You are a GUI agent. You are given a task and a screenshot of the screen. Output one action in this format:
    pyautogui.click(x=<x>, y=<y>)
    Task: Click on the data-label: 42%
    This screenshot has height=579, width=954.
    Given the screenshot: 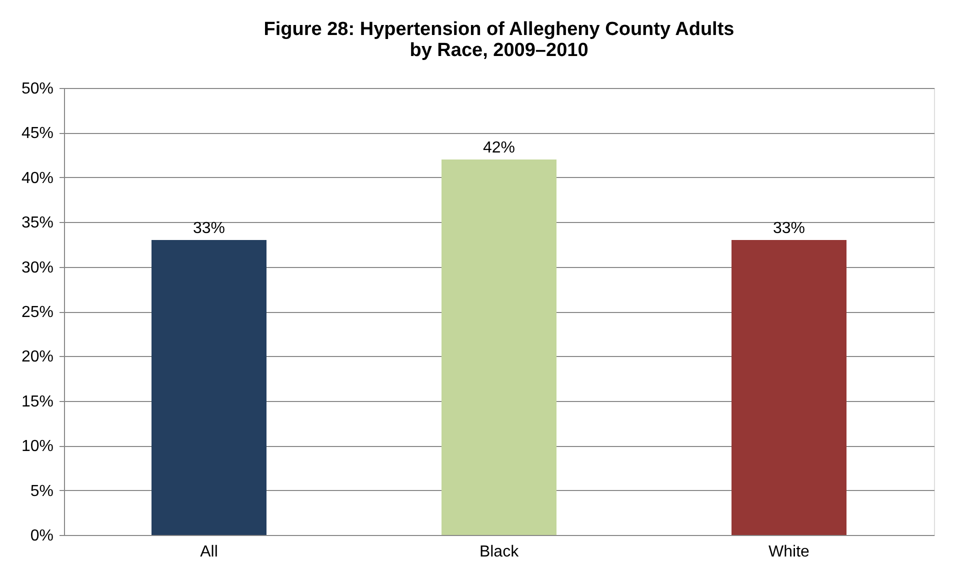 What is the action you would take?
    pyautogui.click(x=499, y=148)
    